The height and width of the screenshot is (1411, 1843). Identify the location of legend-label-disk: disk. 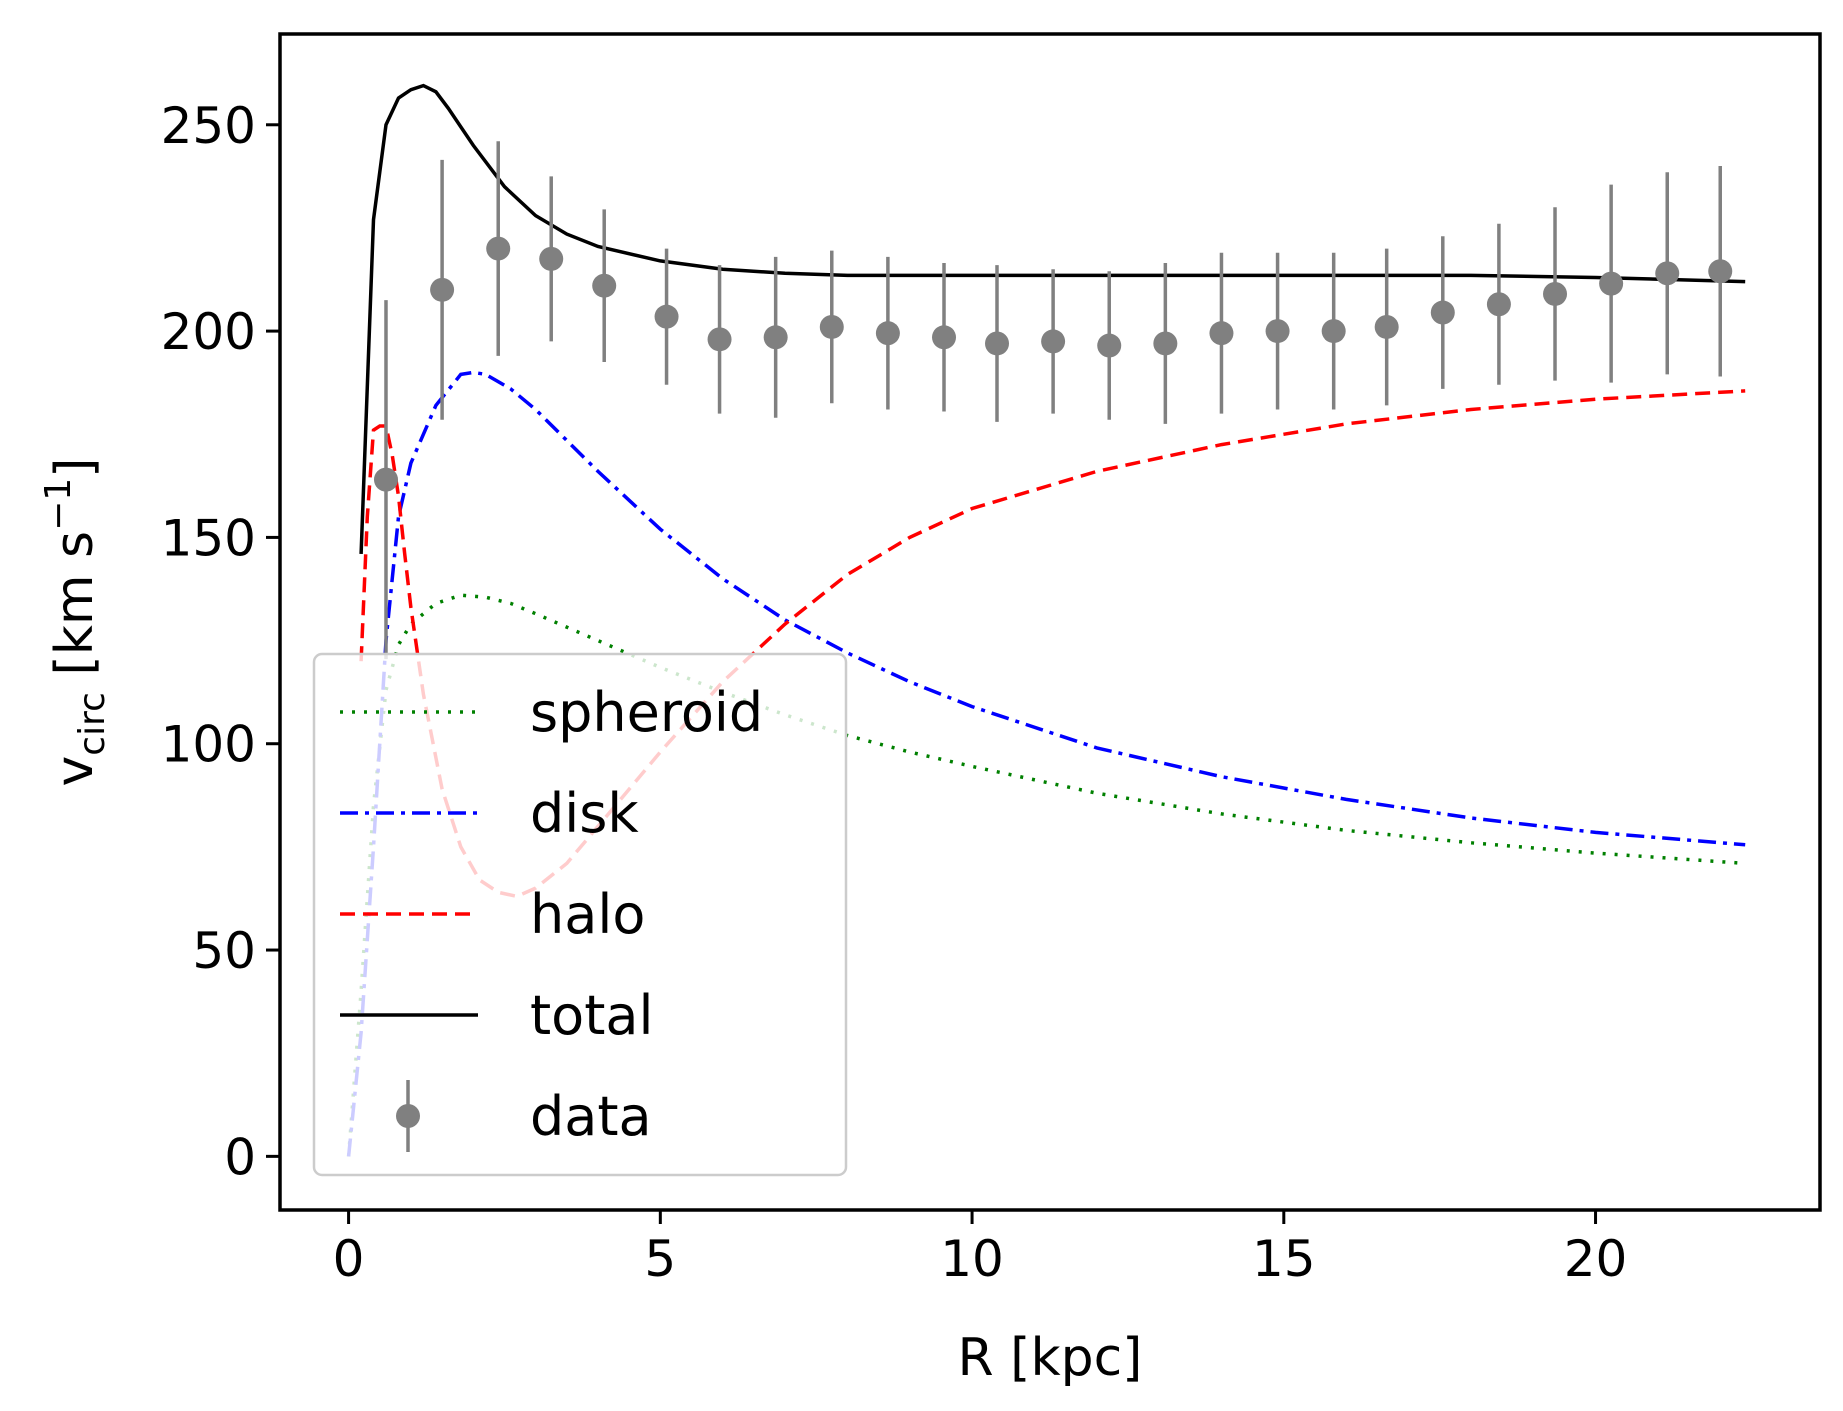
(584, 813).